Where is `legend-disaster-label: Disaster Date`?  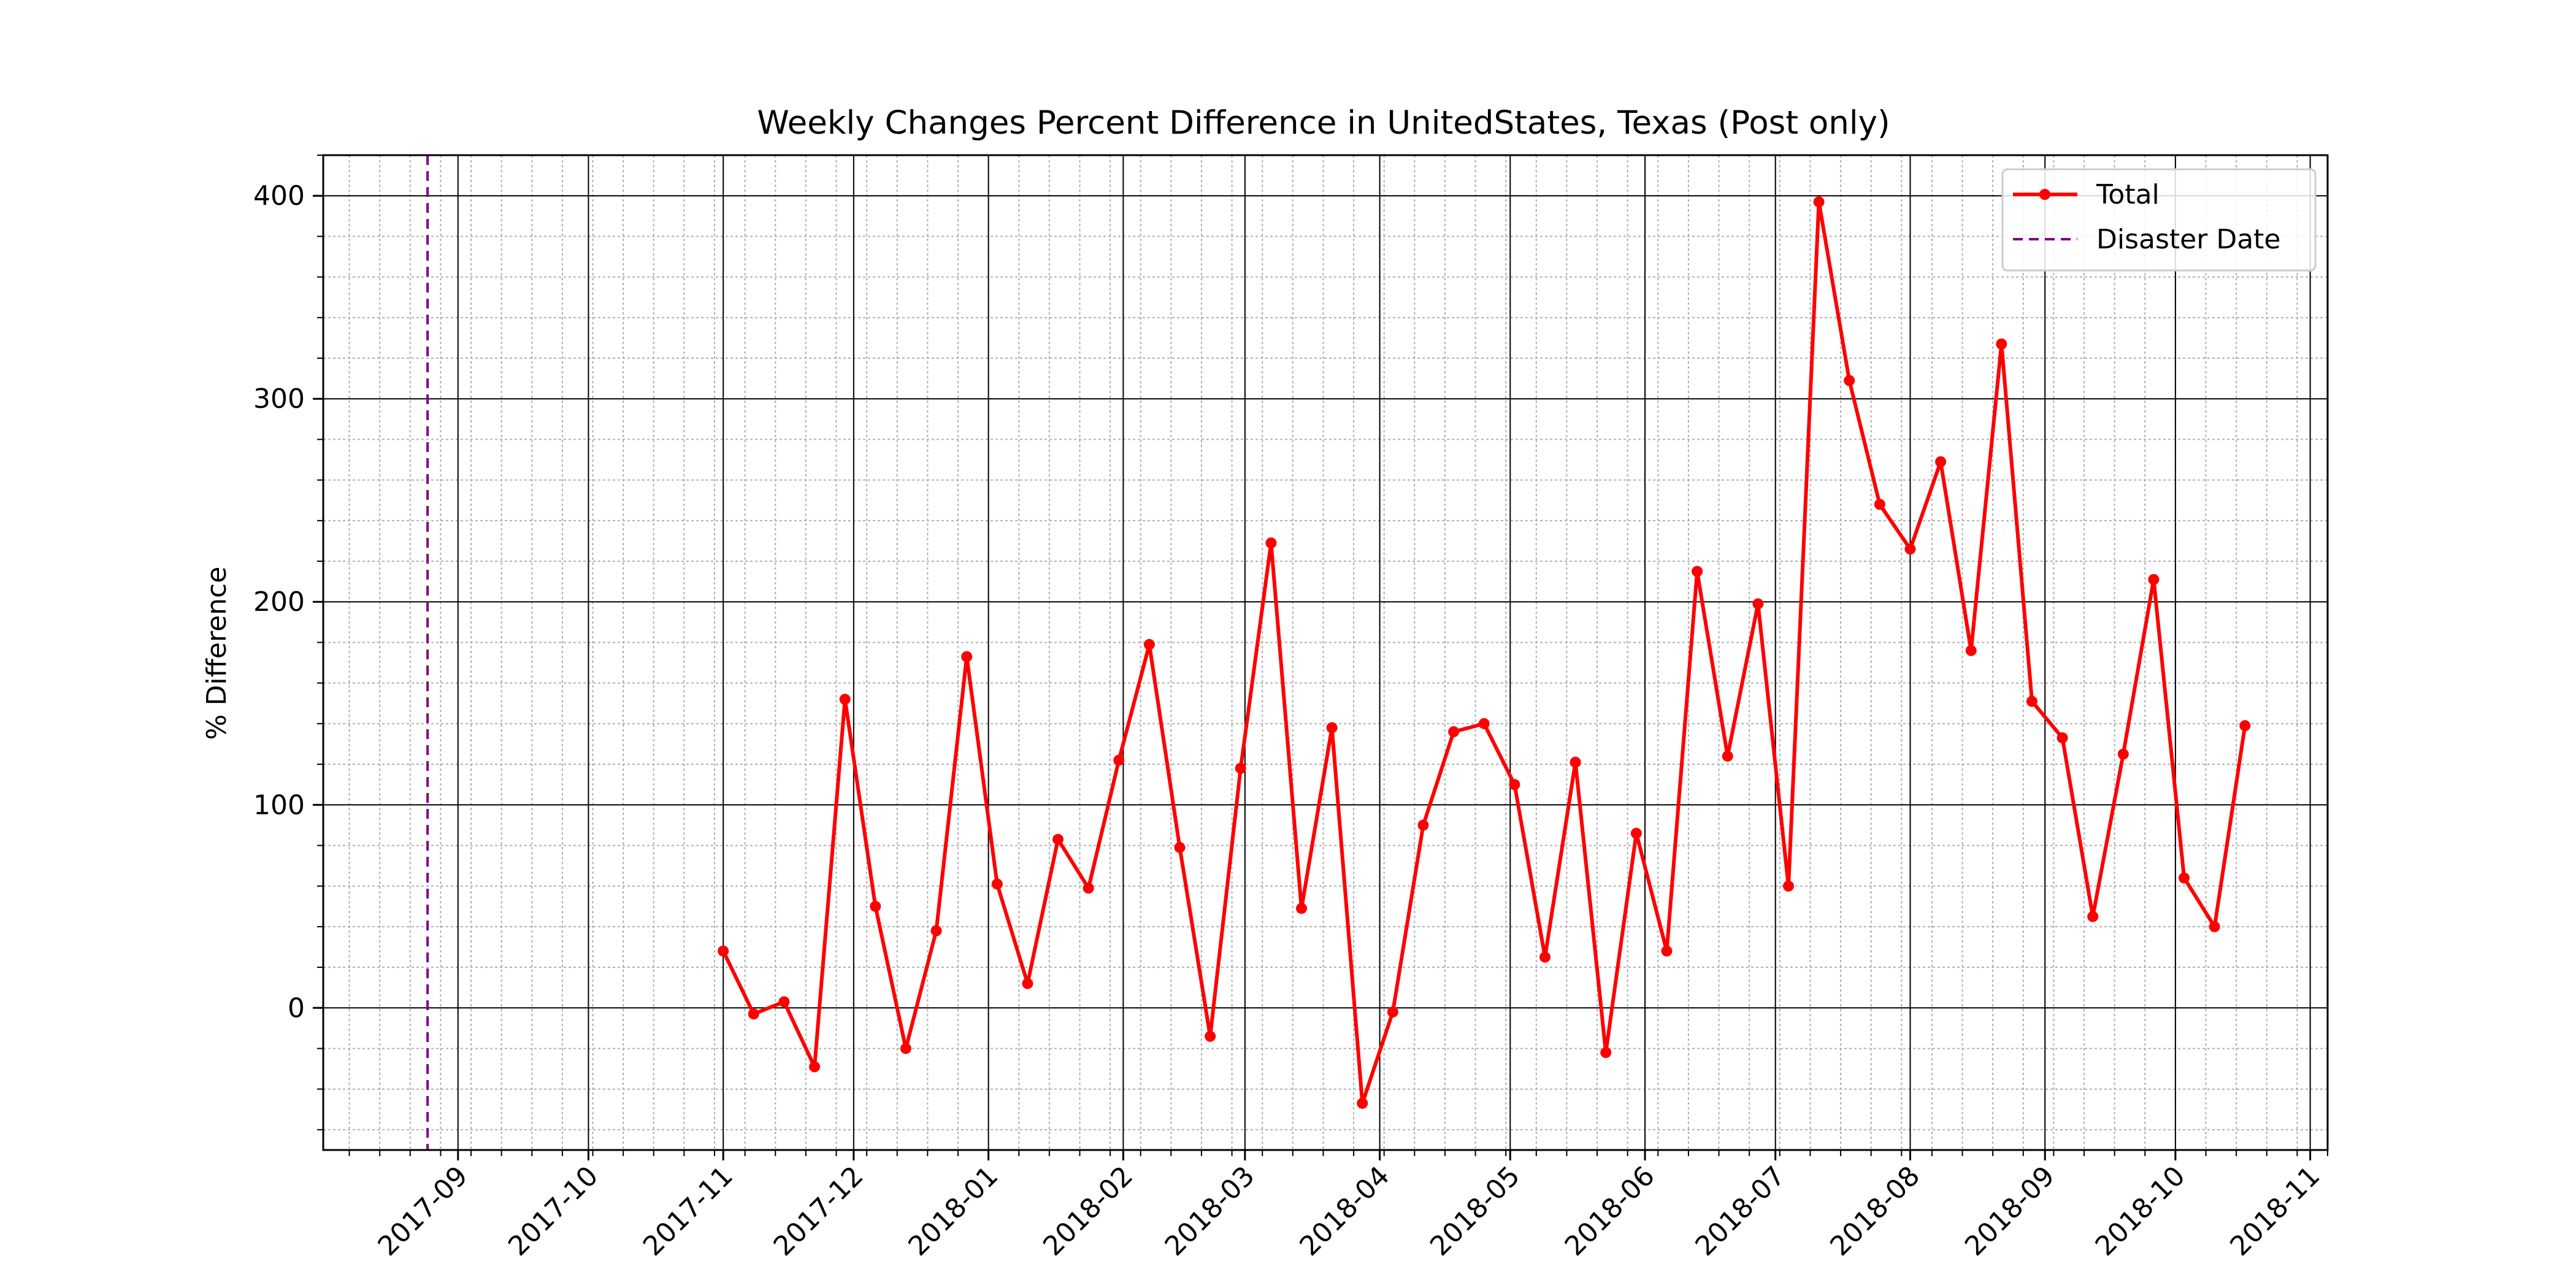 legend-disaster-label: Disaster Date is located at coordinates (2188, 239).